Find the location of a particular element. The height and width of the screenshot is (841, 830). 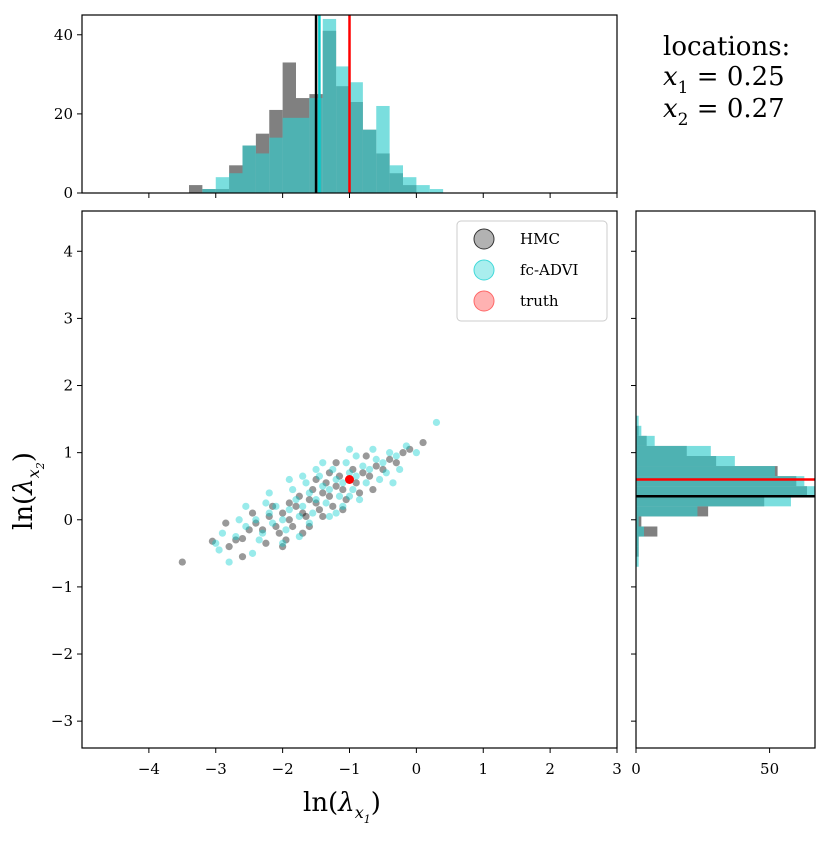

legend-box is located at coordinates (532, 271).